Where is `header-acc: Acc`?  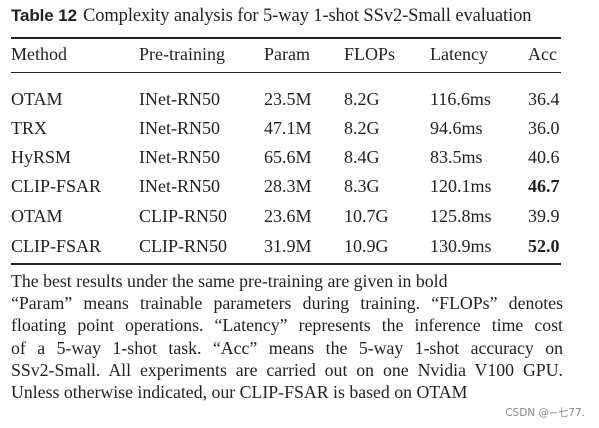 header-acc: Acc is located at coordinates (542, 54).